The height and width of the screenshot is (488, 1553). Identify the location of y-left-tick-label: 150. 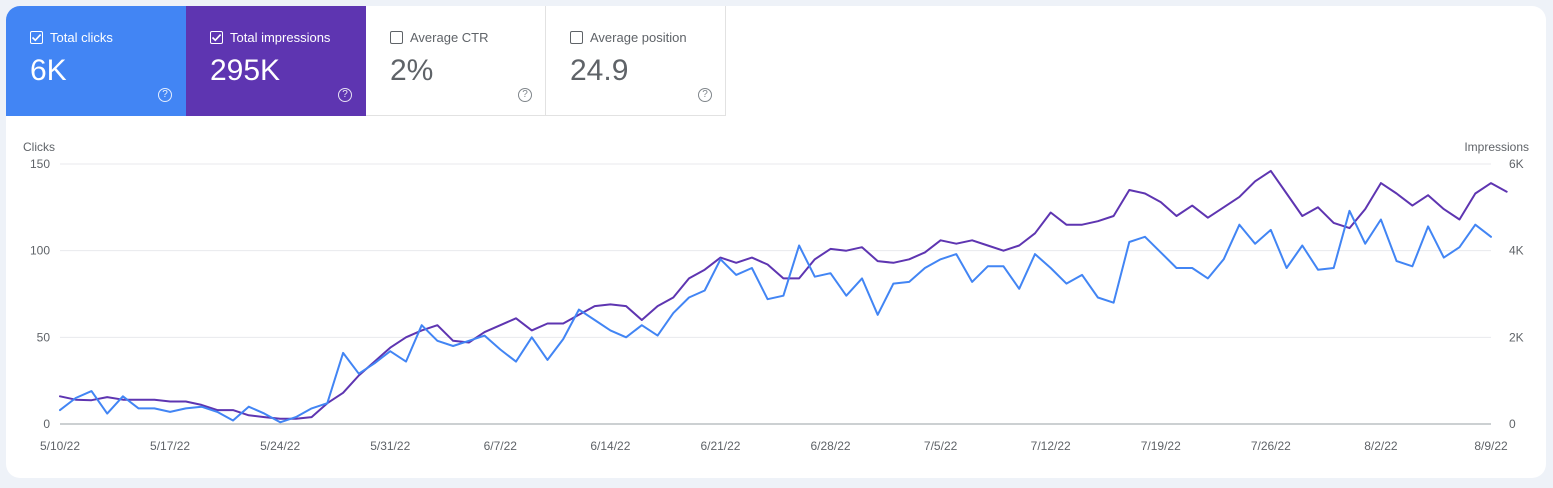
(40, 164).